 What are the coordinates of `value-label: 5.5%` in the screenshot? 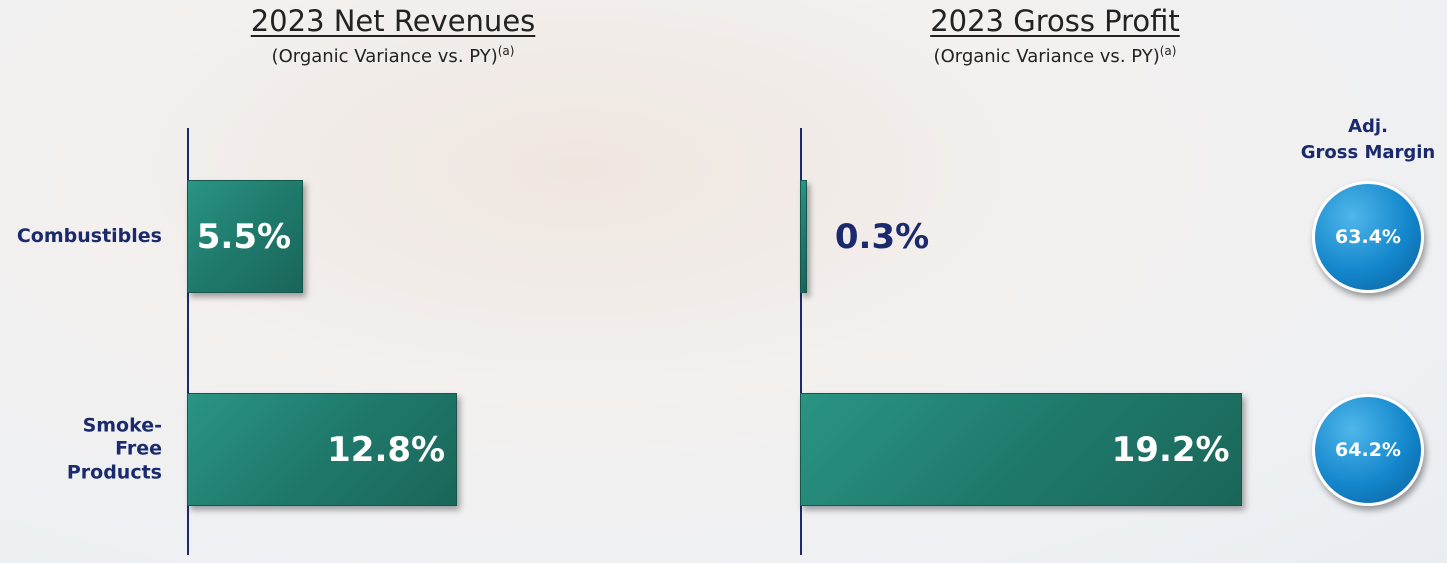 It's located at (244, 236).